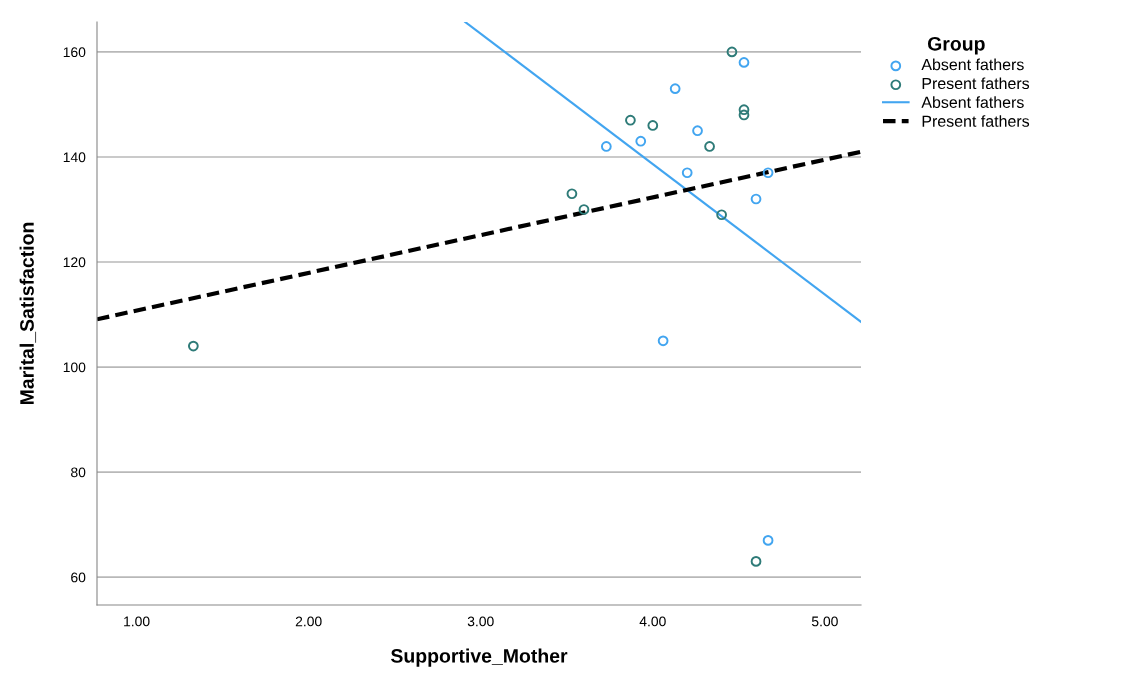  I want to click on y-axis-title: Marital_Satisfaction, so click(28, 313).